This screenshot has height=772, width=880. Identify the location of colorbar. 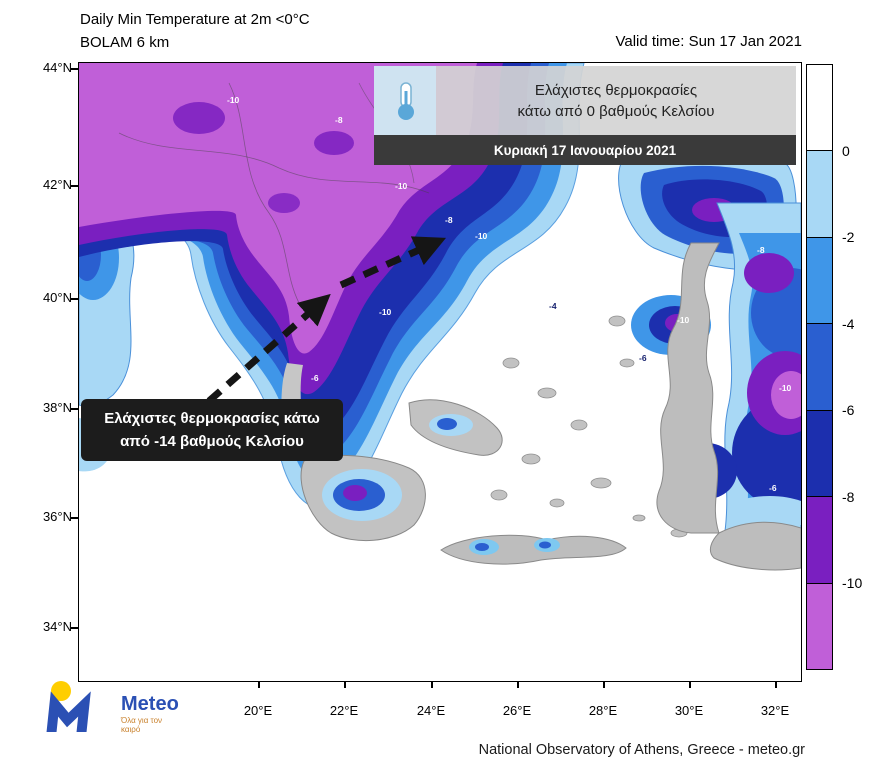
(819, 367).